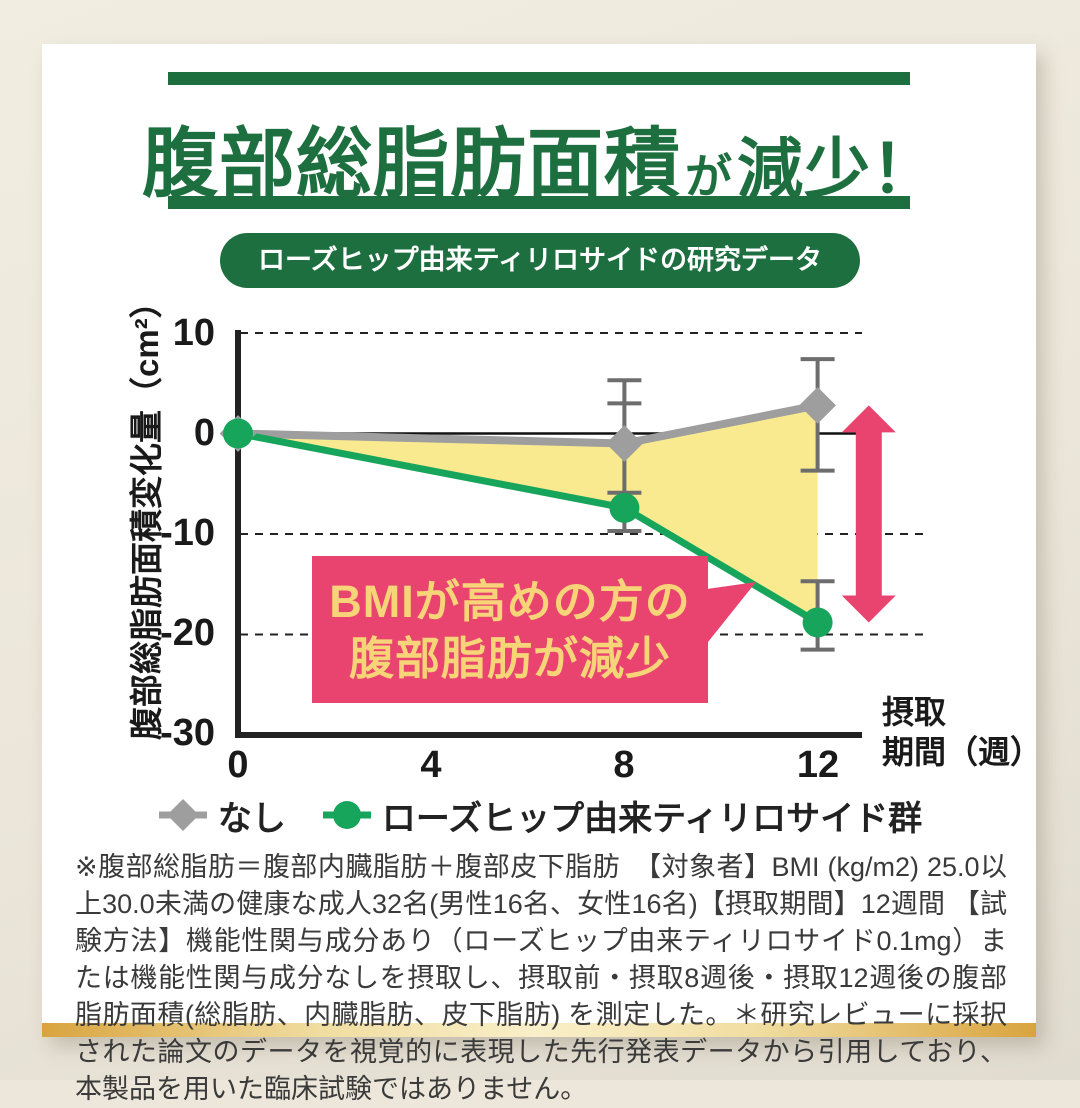 The width and height of the screenshot is (1080, 1108). I want to click on x-tick-4: 4, so click(431, 765).